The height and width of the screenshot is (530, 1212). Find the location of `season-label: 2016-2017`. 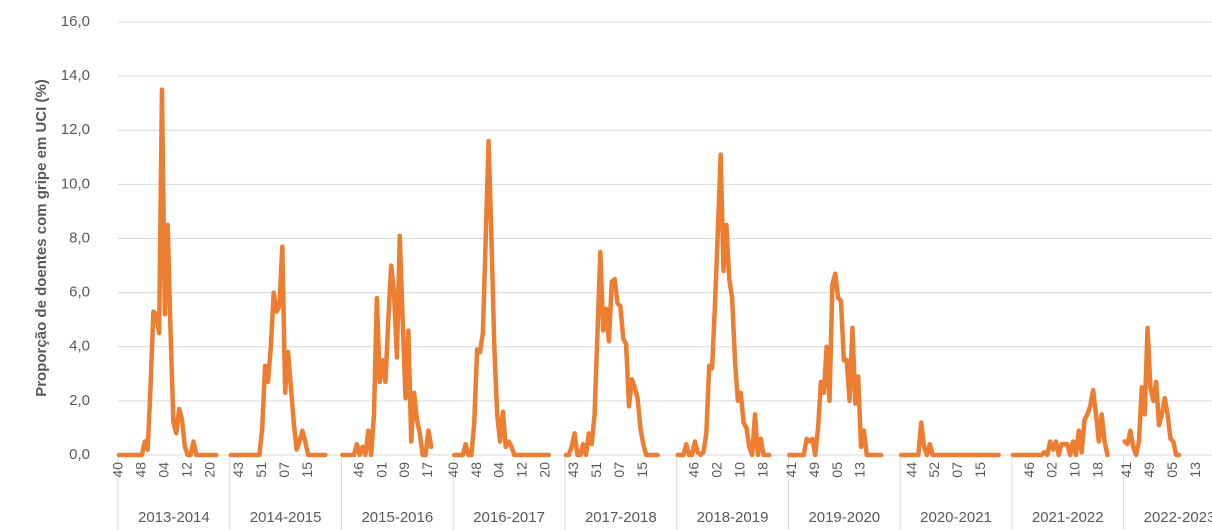

season-label: 2016-2017 is located at coordinates (509, 517).